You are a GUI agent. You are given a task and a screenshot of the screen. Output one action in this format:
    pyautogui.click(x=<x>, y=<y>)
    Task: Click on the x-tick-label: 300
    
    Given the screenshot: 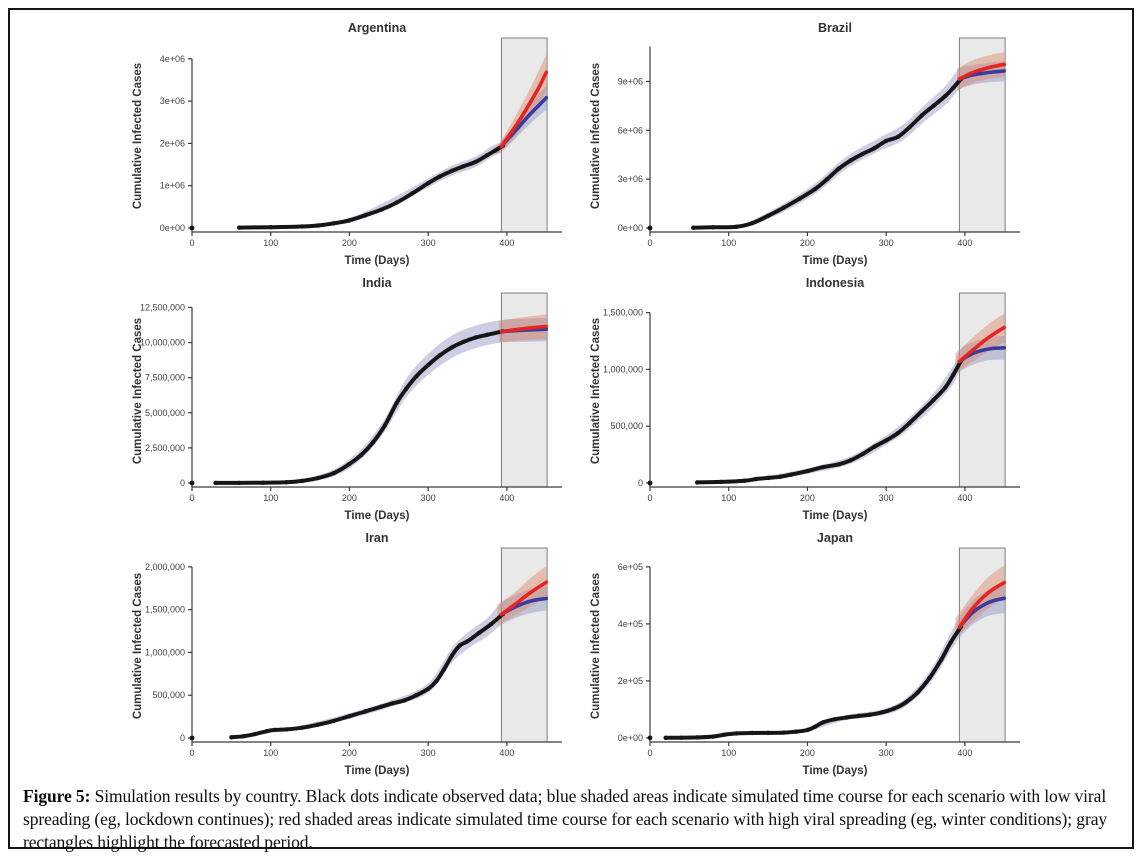 What is the action you would take?
    pyautogui.click(x=886, y=243)
    